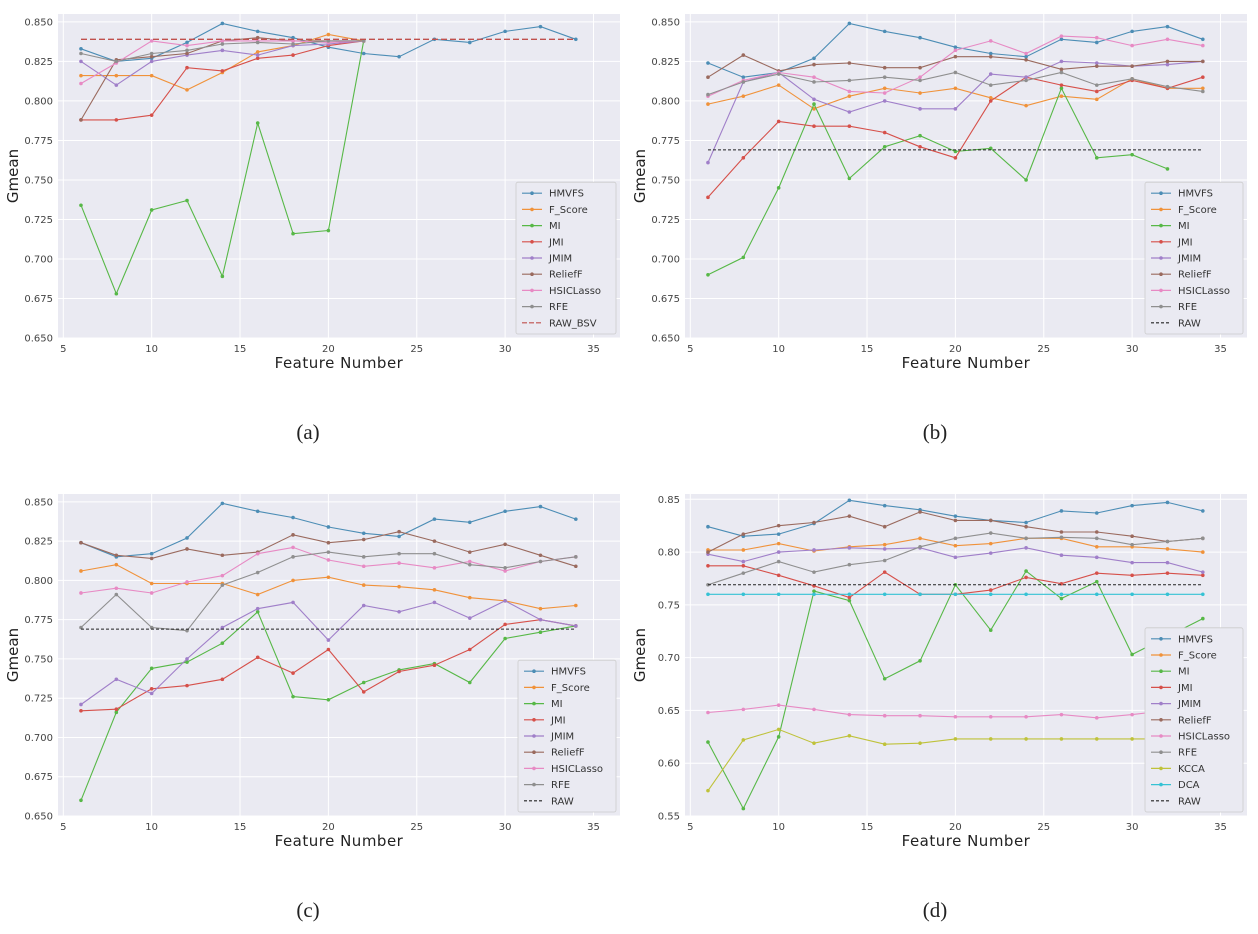 The image size is (1258, 934). What do you see at coordinates (308, 432) in the screenshot?
I see `caption-a: (a)` at bounding box center [308, 432].